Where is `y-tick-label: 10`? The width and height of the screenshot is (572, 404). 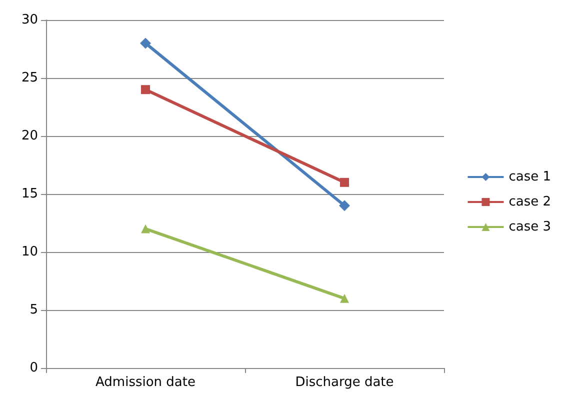 y-tick-label: 10 is located at coordinates (29, 252).